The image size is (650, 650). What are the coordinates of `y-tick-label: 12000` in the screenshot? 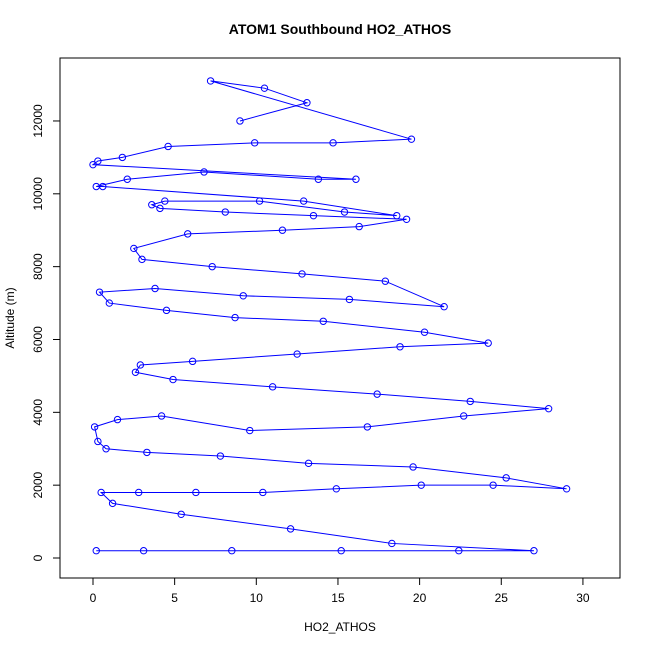 It's located at (38, 121).